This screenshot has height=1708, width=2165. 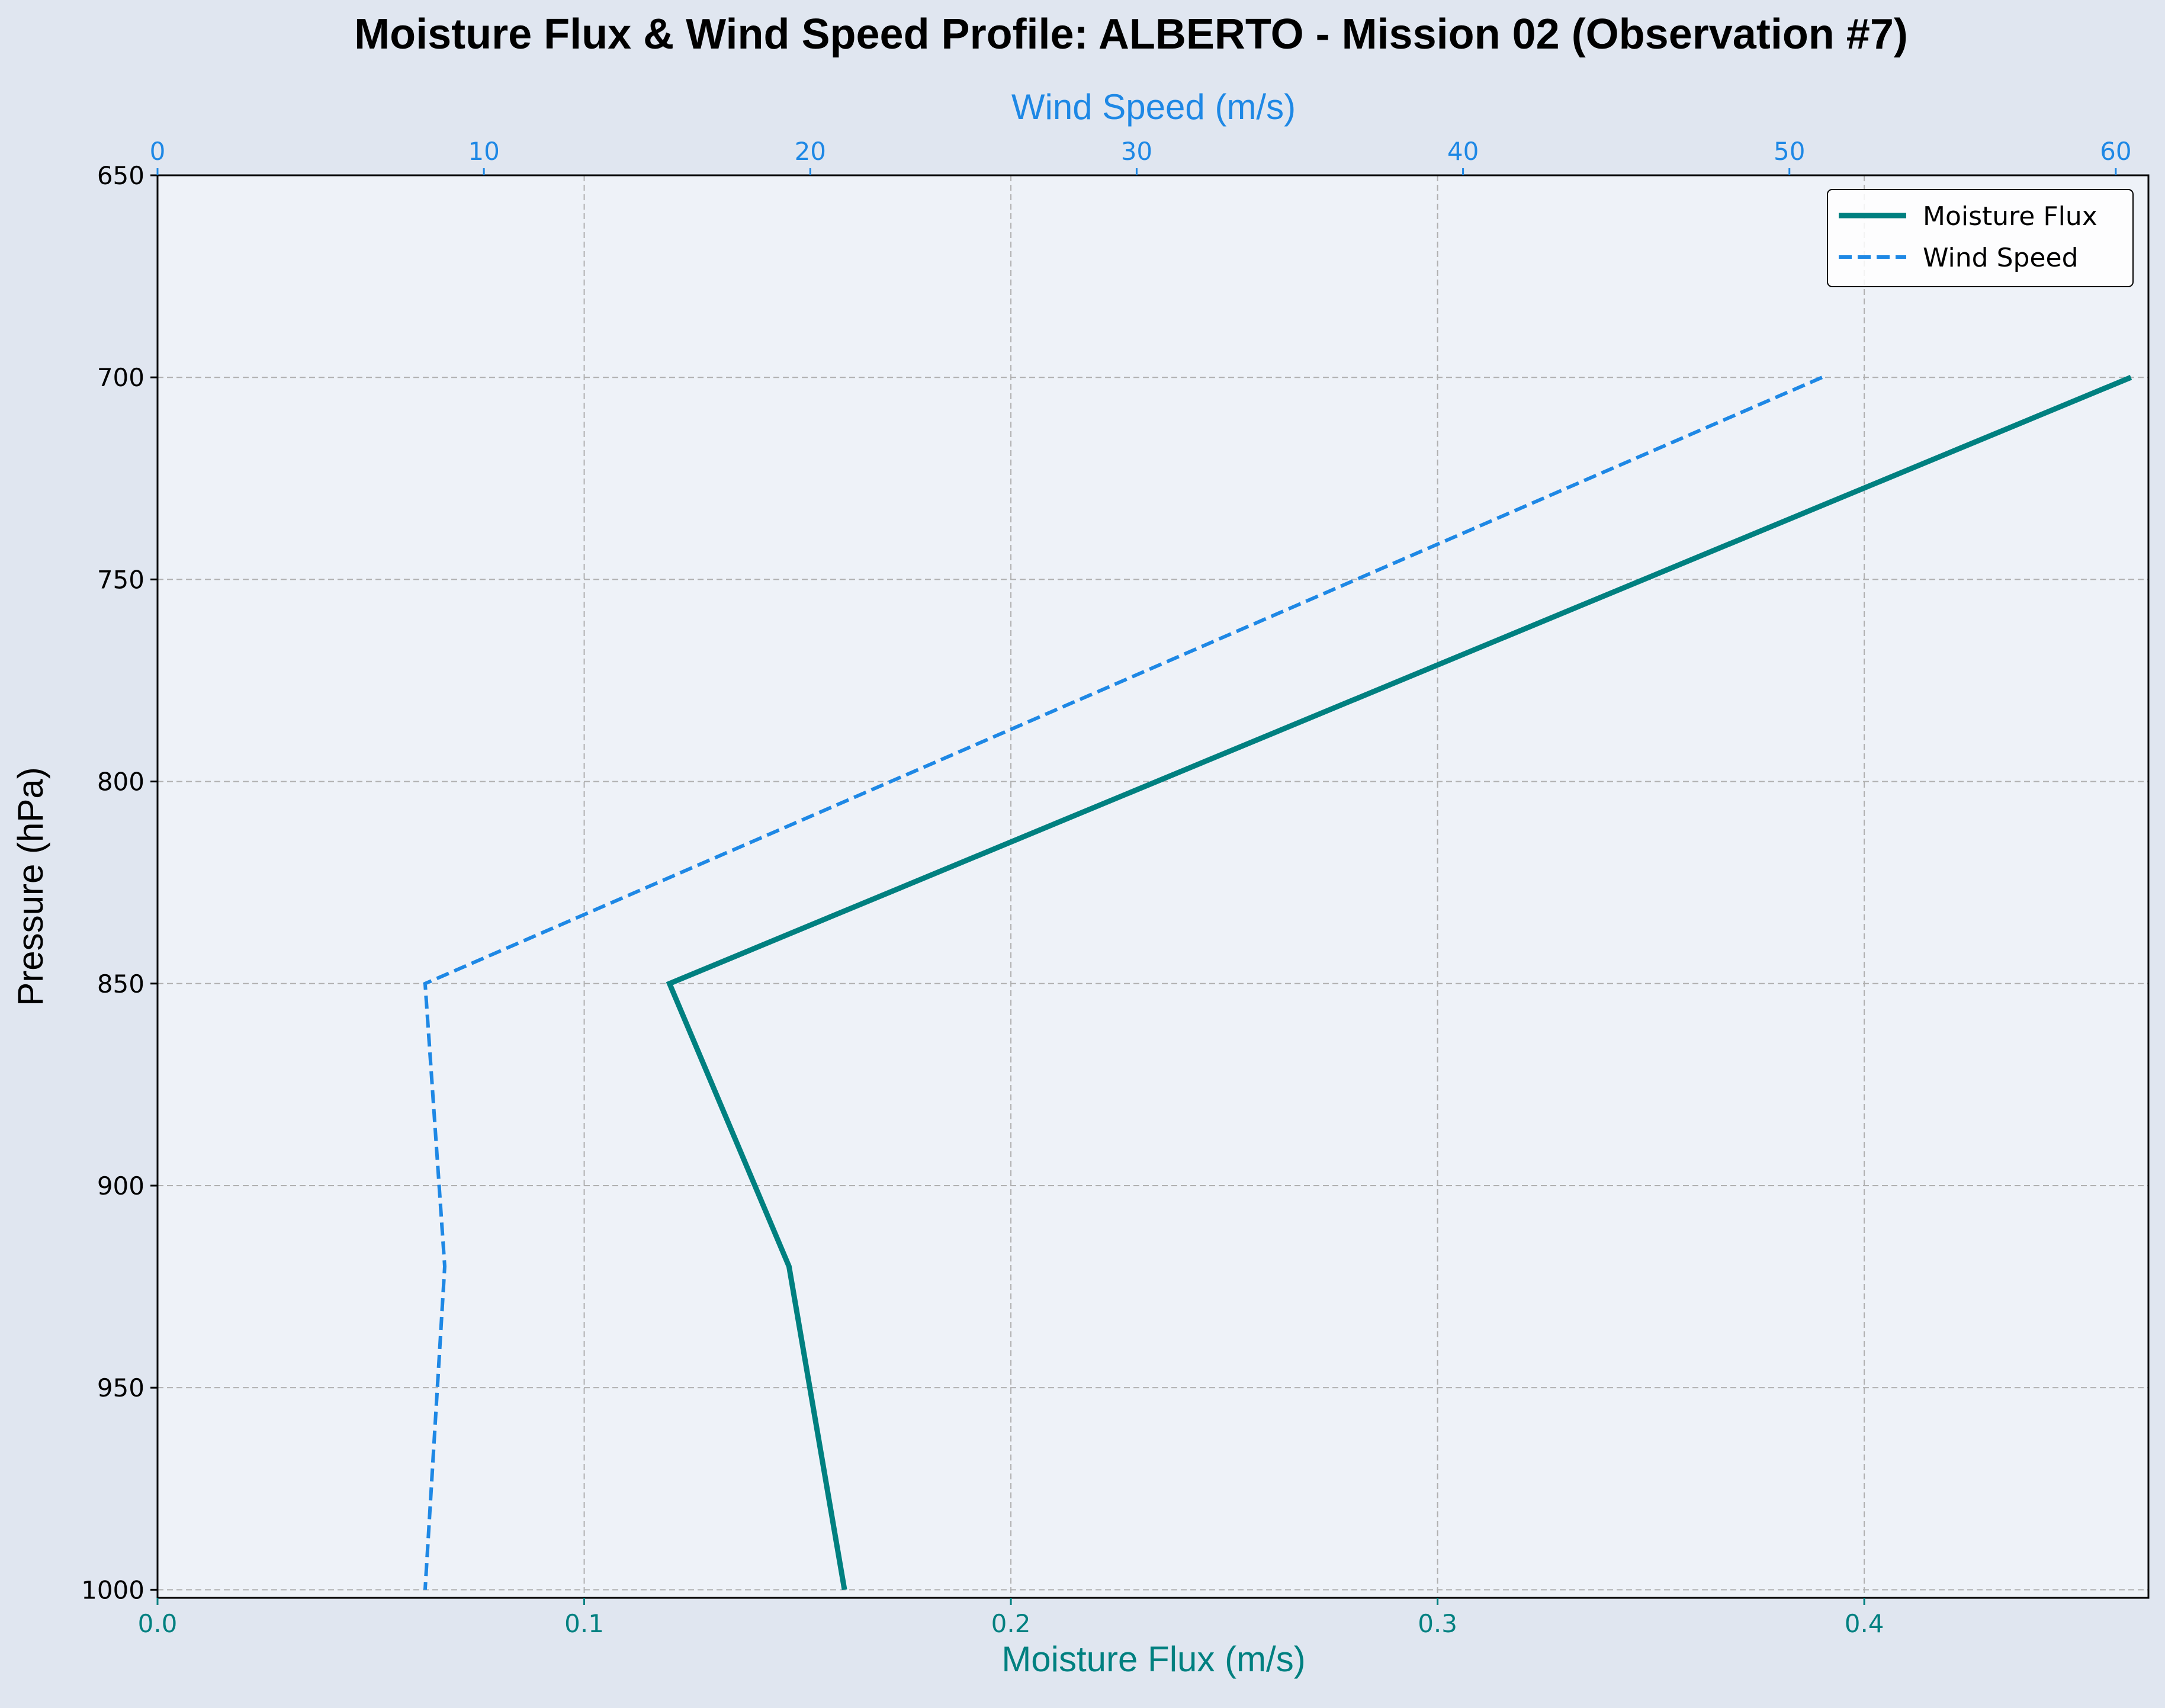 I want to click on x-top-tick-label-0: 0, so click(x=158, y=151).